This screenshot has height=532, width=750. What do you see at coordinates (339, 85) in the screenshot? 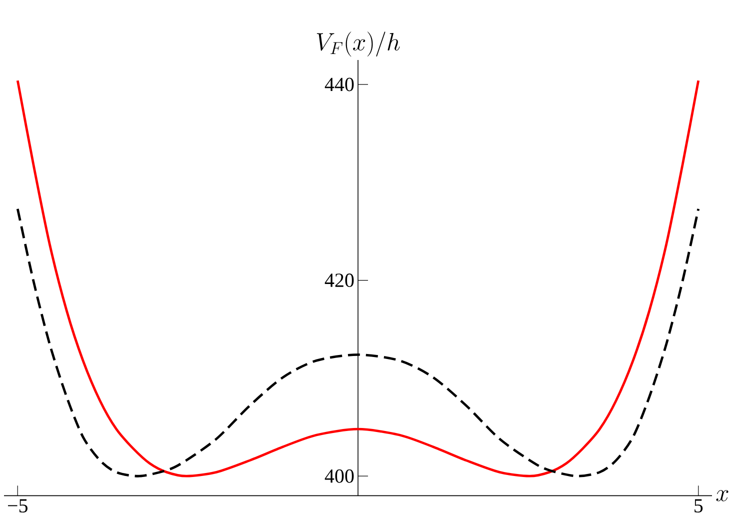
I see `y-tick-label: 440` at bounding box center [339, 85].